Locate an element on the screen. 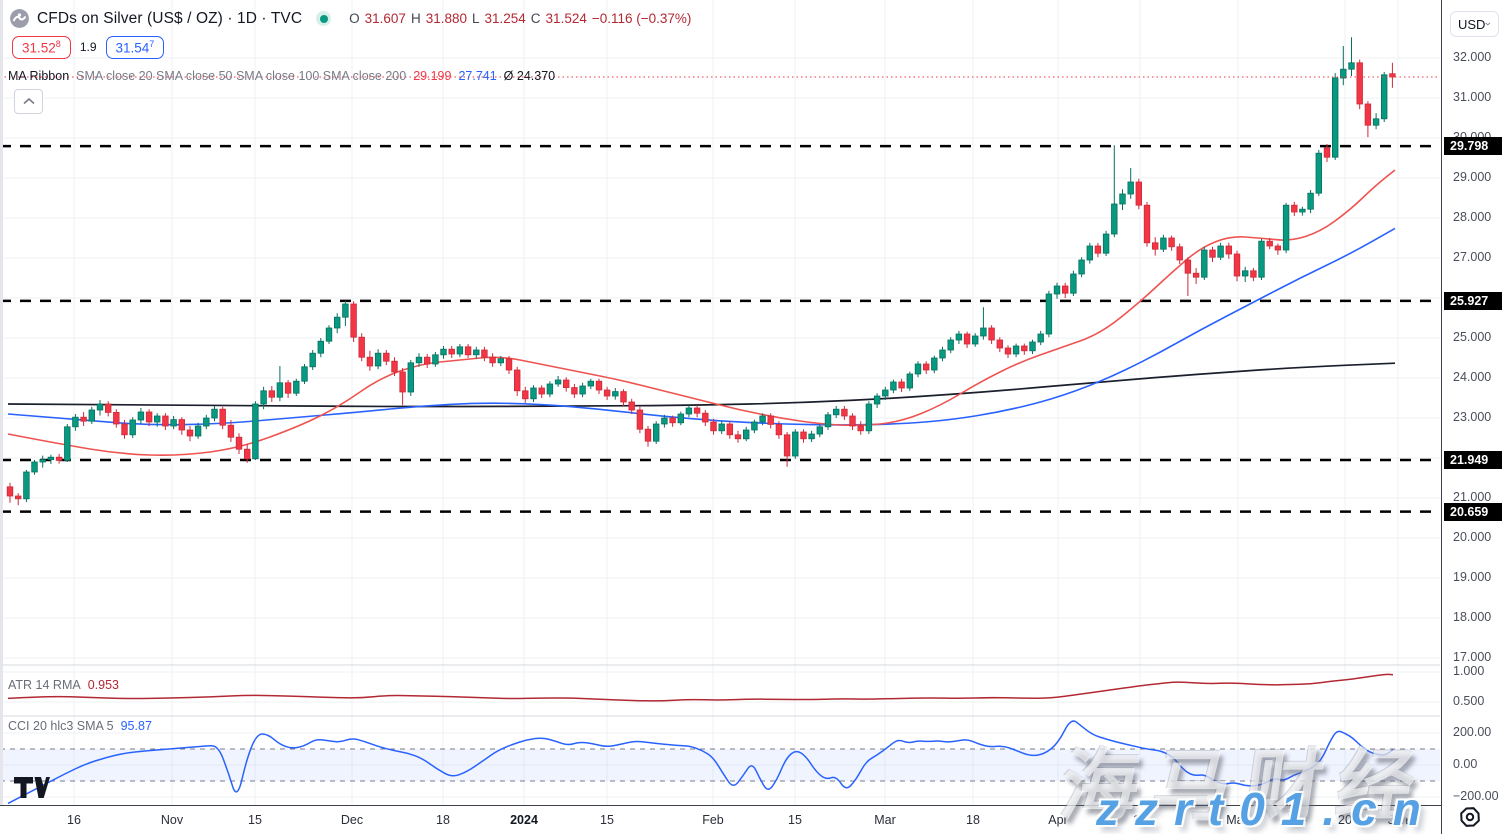 This screenshot has width=1506, height=834. time-tick-label: May is located at coordinates (1238, 820).